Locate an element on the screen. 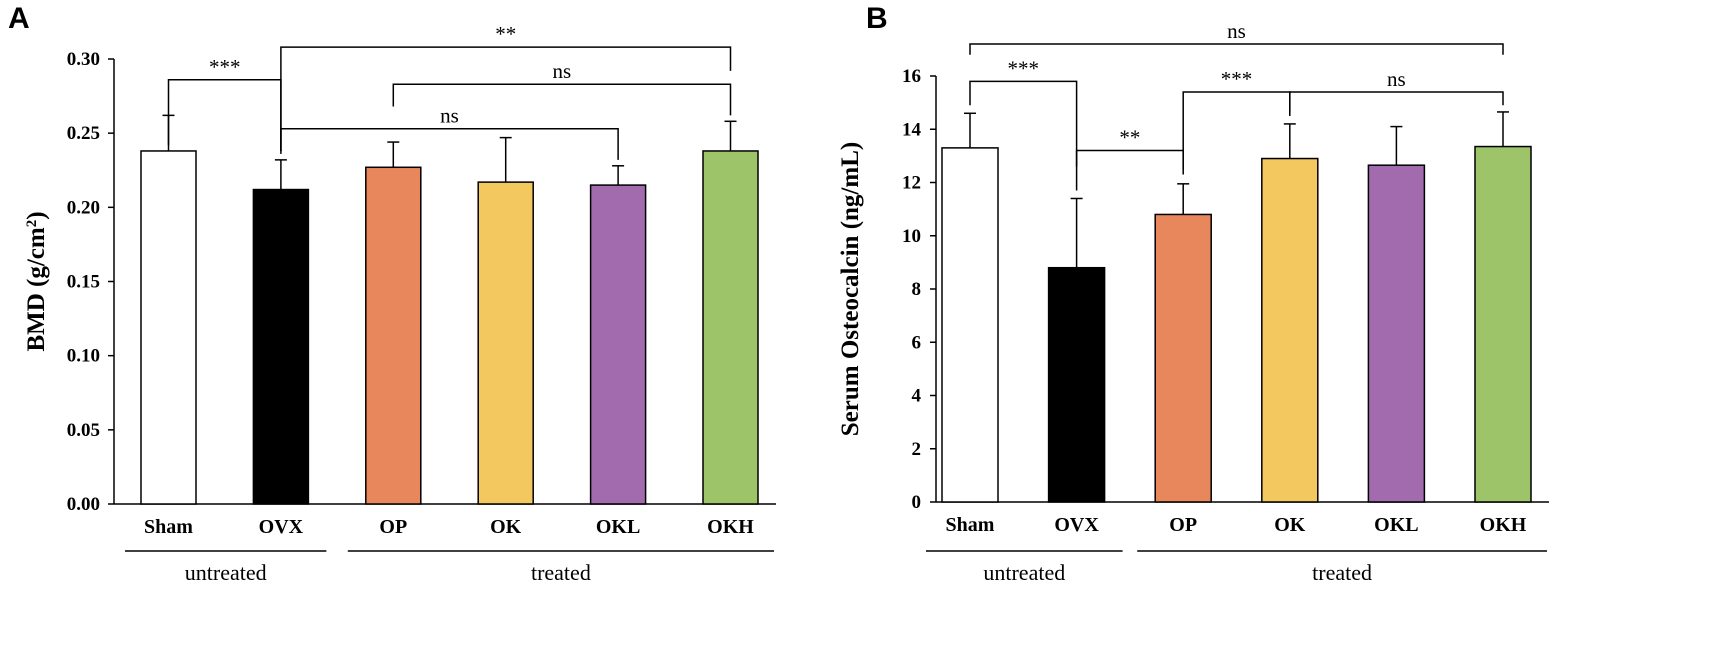 This screenshot has width=1731, height=649. panel-b-y-tick-label: 6 is located at coordinates (917, 342).